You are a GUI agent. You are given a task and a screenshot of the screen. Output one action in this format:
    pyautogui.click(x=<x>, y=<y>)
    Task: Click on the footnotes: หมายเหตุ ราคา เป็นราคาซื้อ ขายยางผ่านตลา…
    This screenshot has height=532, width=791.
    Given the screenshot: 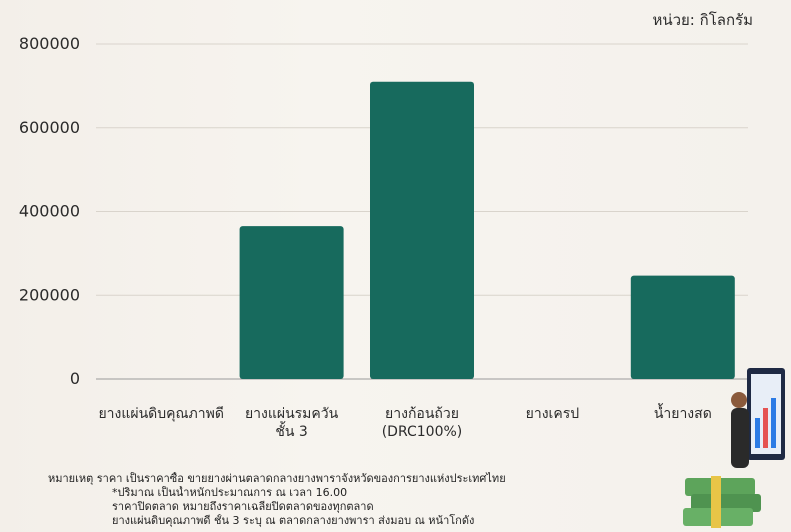 What is the action you would take?
    pyautogui.click(x=368, y=500)
    